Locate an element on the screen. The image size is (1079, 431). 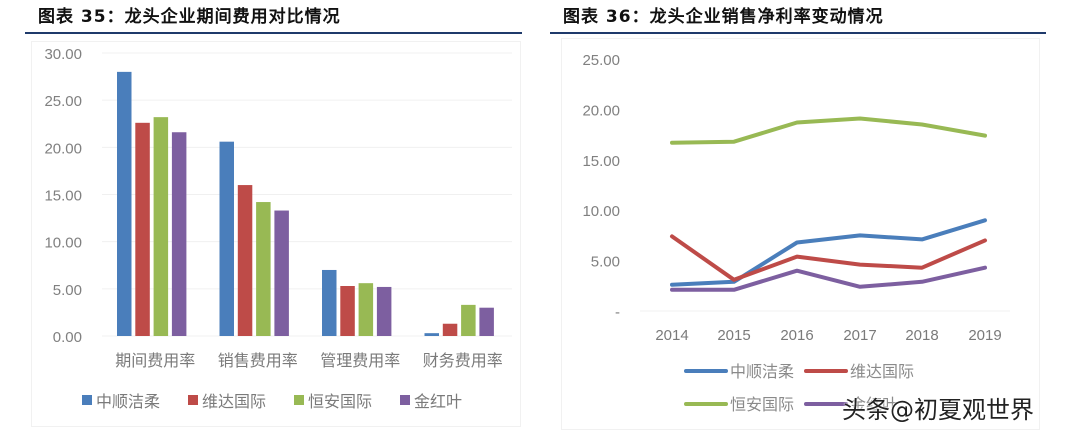
x-tick-label: 2019 is located at coordinates (984, 335).